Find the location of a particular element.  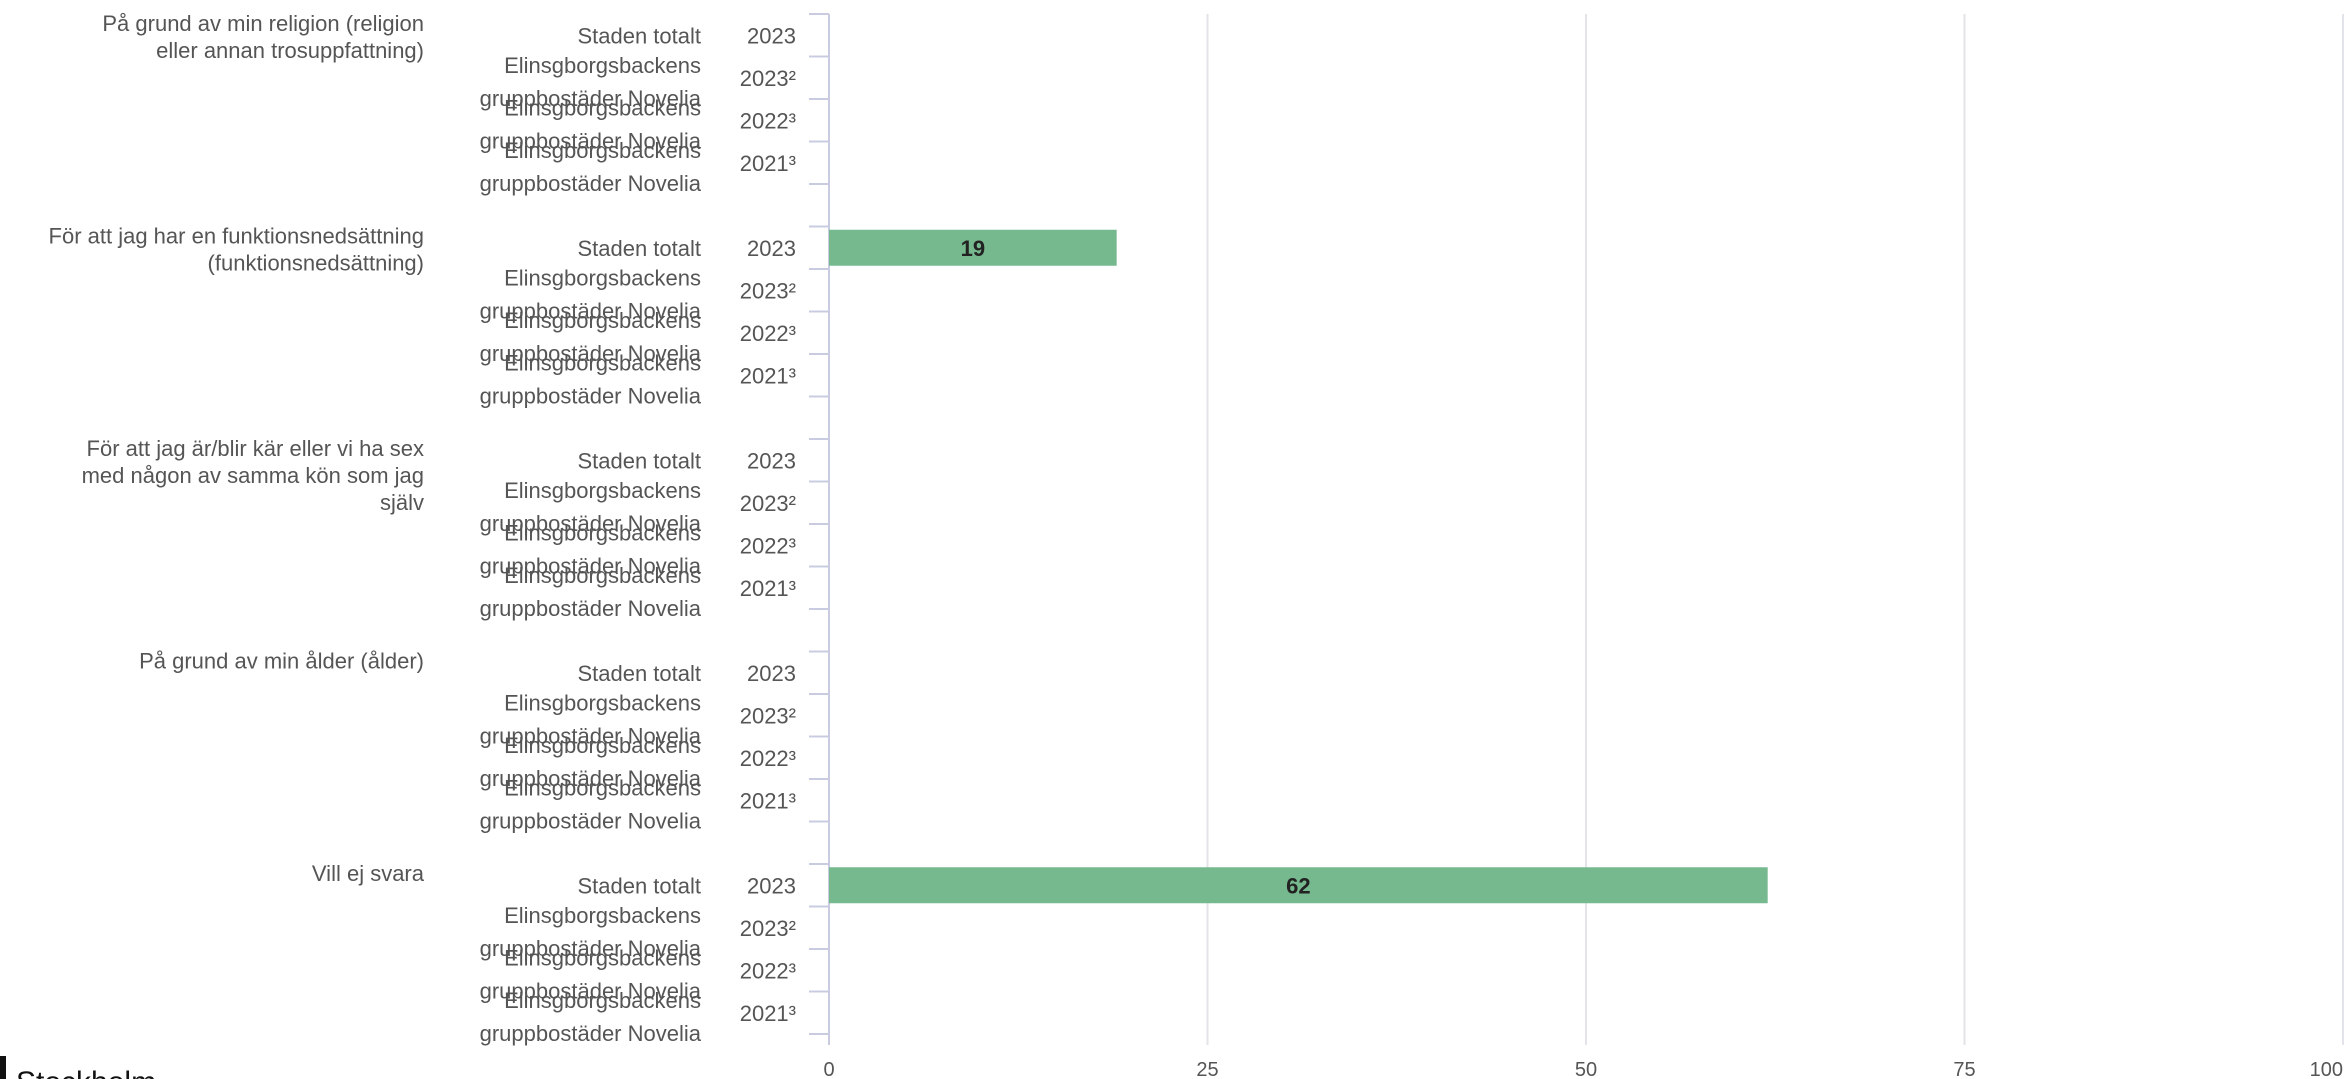

category-label: På grund av min religion (religion is located at coordinates (263, 23).